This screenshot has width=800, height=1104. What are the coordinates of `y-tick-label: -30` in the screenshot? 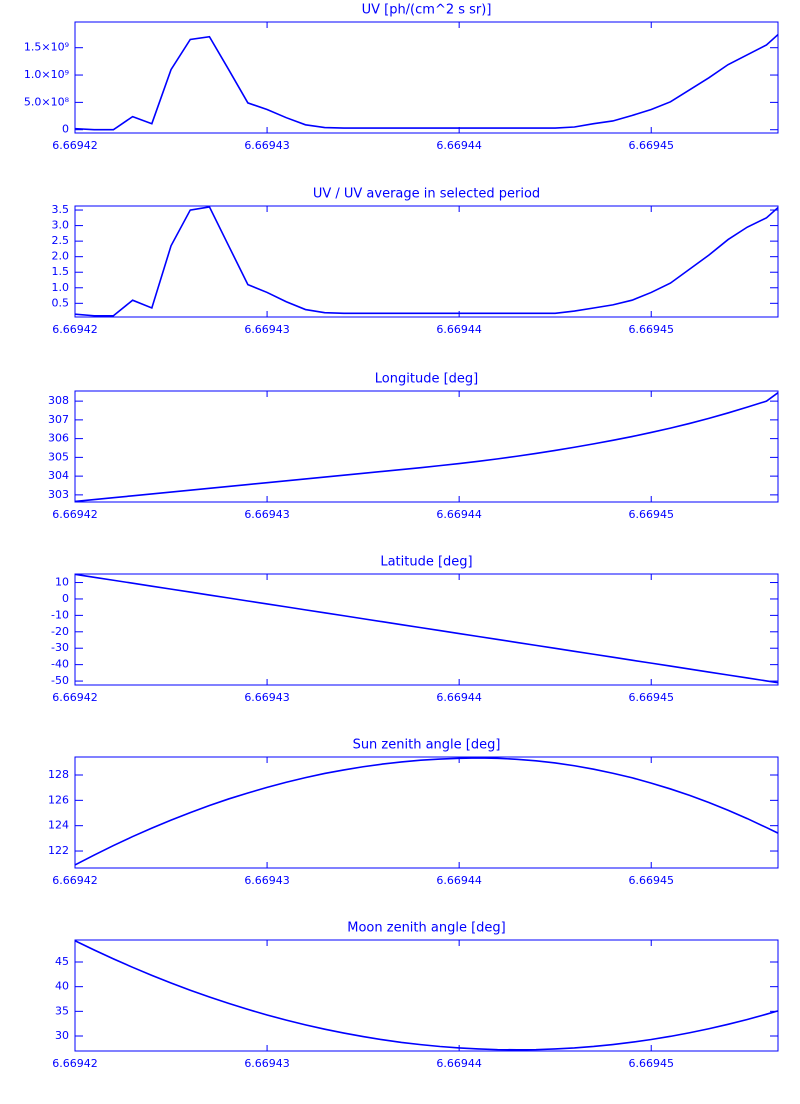 It's located at (60, 647).